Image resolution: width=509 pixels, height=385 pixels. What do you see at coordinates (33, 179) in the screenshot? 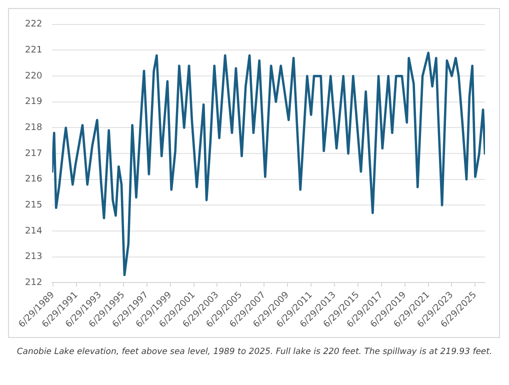
I see `y-tick-label: 216` at bounding box center [33, 179].